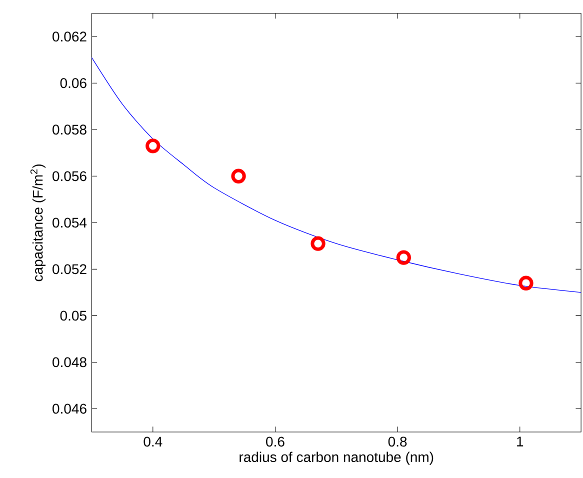 This screenshot has width=583, height=478. I want to click on x-axis-title: radius of carbon nanotube (nm), so click(337, 458).